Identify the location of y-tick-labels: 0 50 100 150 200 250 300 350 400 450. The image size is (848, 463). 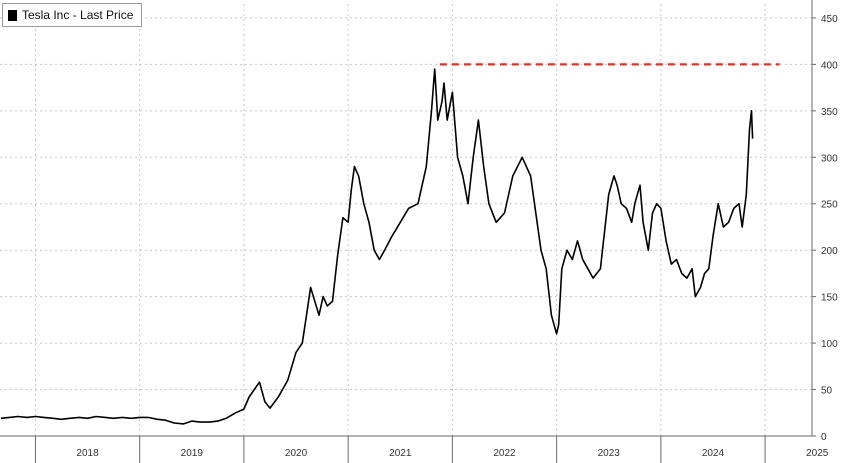
(829, 228).